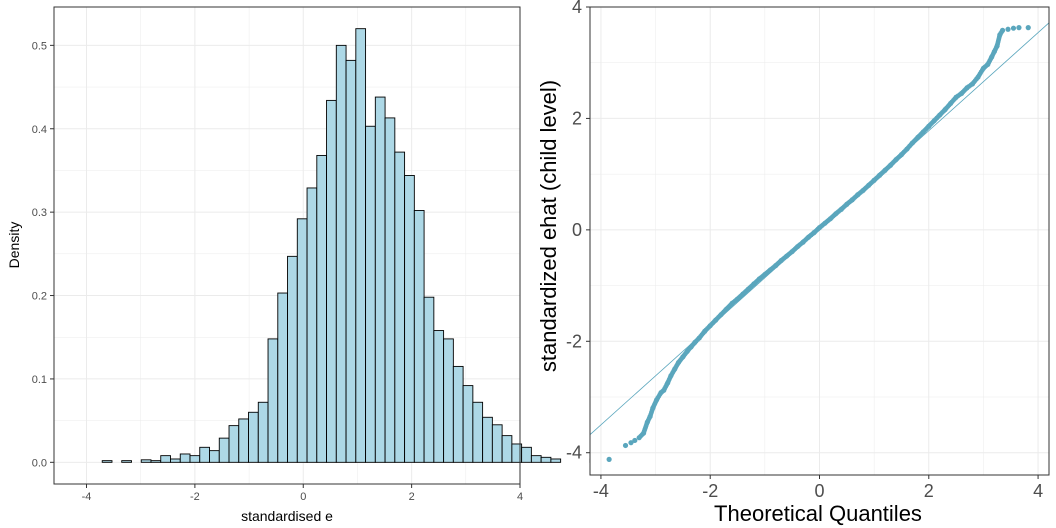 This screenshot has width=1056, height=528. I want to click on qq-y-tick-label: -2, so click(574, 341).